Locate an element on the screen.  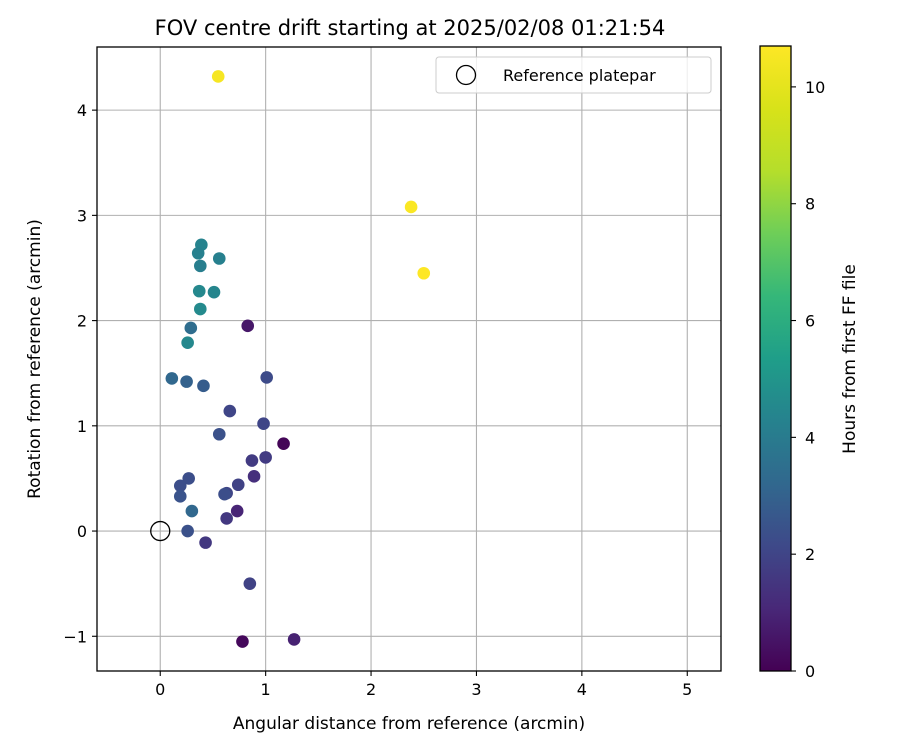
y-tick-label: 3 is located at coordinates (82, 215).